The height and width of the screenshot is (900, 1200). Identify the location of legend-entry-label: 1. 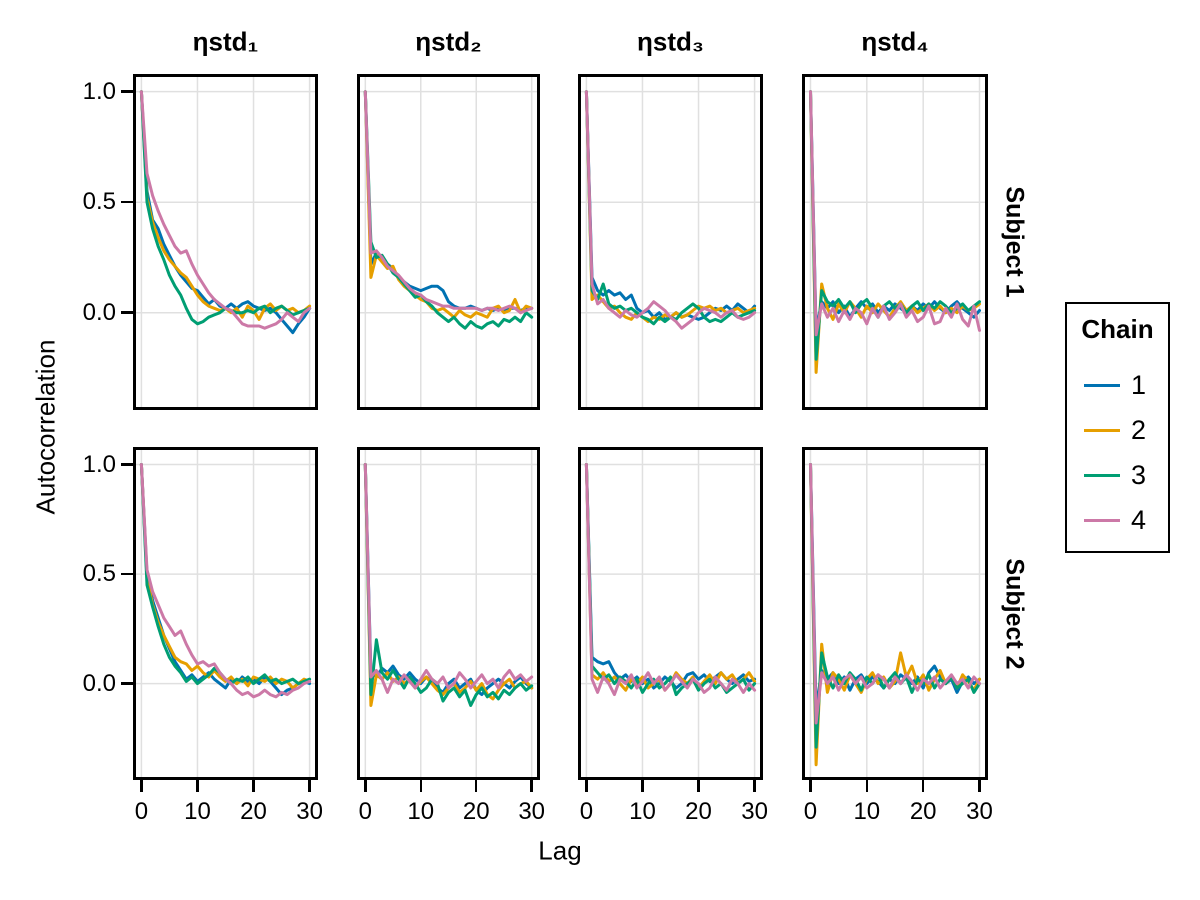
(1139, 384).